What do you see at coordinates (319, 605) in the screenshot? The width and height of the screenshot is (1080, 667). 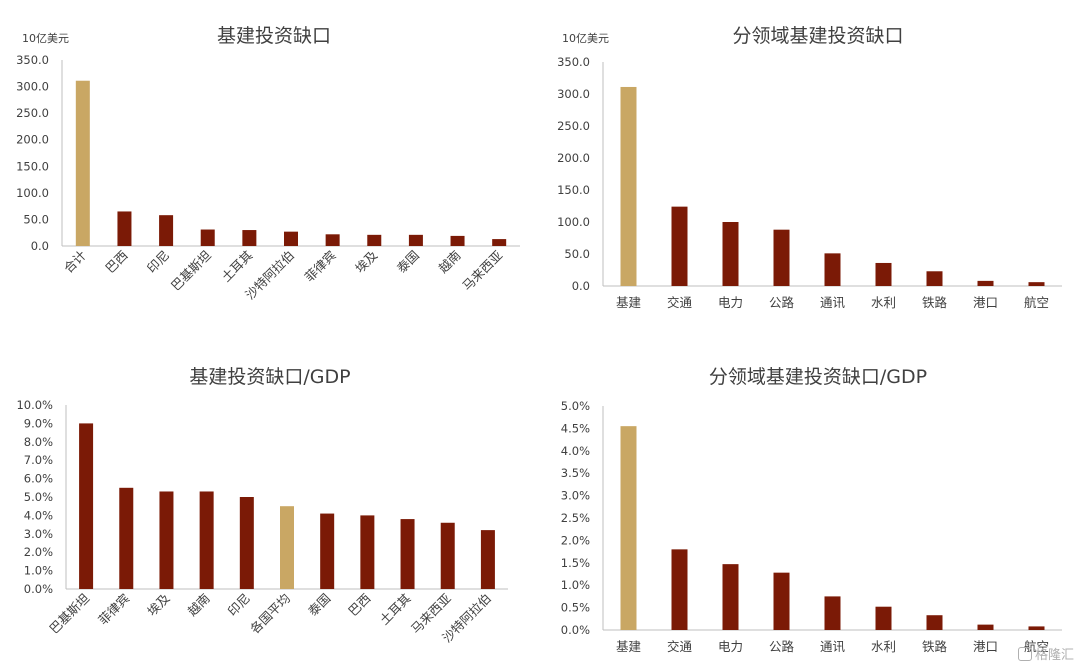 I see `x-category-label: 泰国` at bounding box center [319, 605].